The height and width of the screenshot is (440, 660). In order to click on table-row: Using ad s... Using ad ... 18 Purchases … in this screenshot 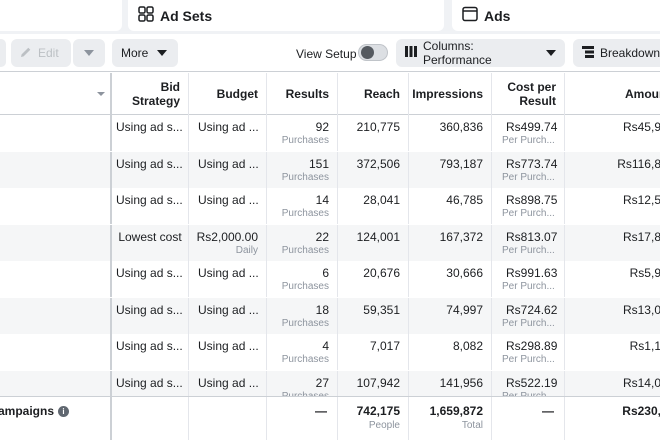, I will do `click(330, 315)`.